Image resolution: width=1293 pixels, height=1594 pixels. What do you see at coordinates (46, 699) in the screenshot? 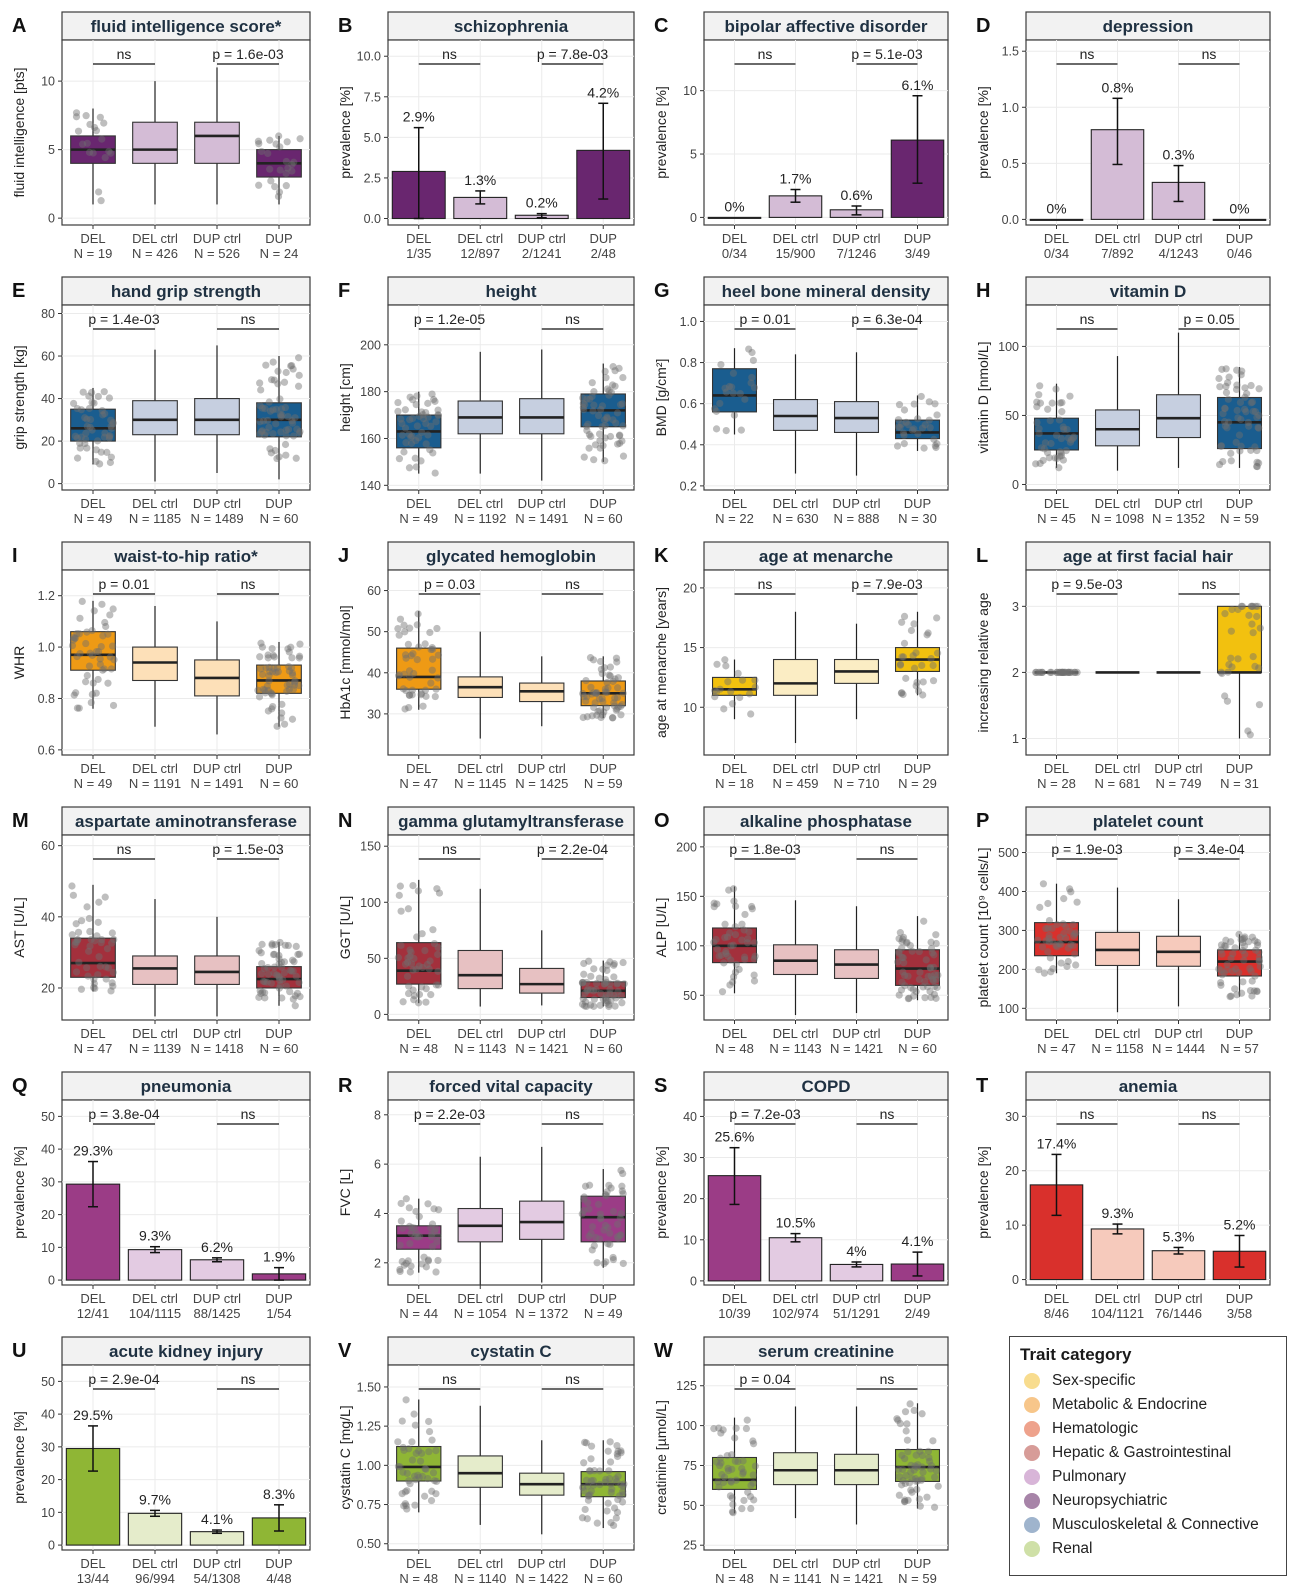
I see `y-tick-label: 0.8` at bounding box center [46, 699].